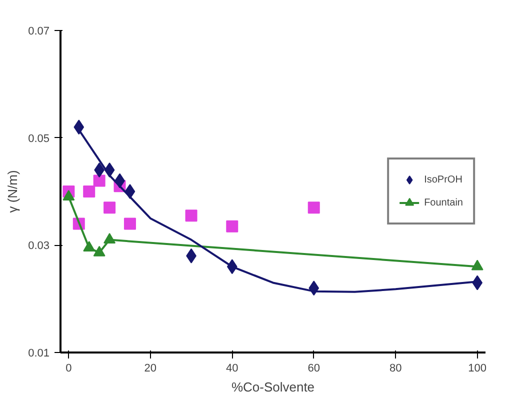 The height and width of the screenshot is (412, 515). What do you see at coordinates (443, 179) in the screenshot?
I see `legend-label: IsoPrOH` at bounding box center [443, 179].